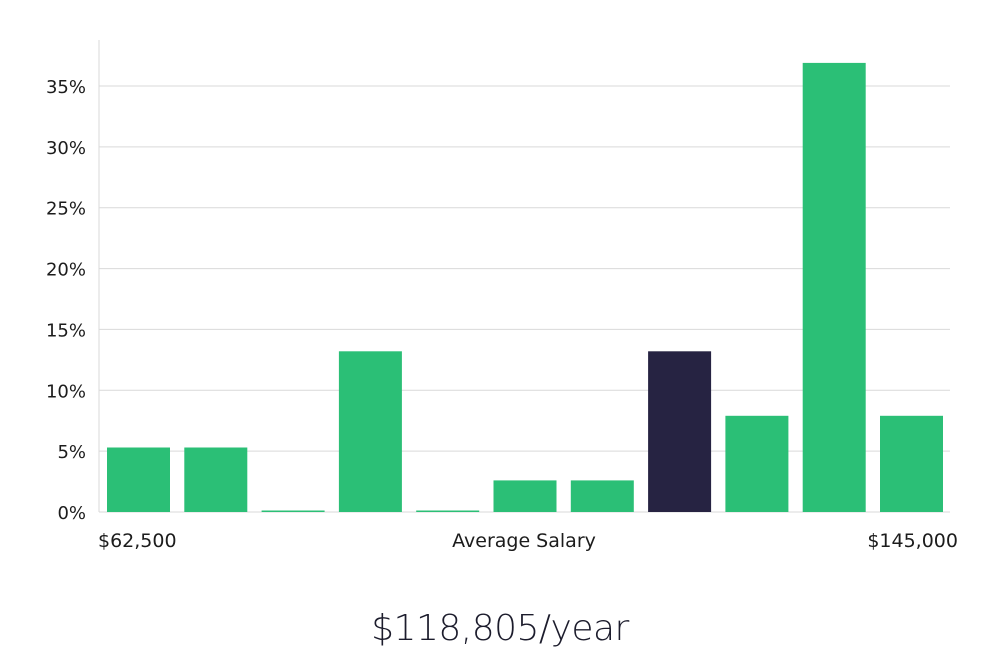  What do you see at coordinates (71, 513) in the screenshot?
I see `y-tick-label-0: 0%` at bounding box center [71, 513].